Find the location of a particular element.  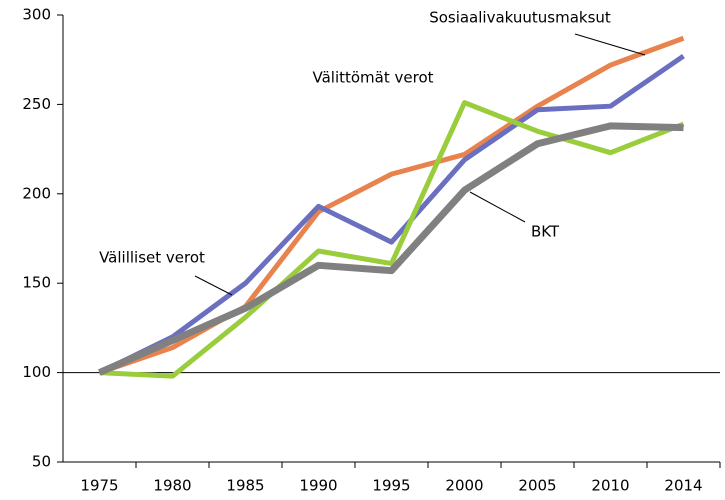

series-label: Sosiaalivakuutusmaksut is located at coordinates (520, 18).